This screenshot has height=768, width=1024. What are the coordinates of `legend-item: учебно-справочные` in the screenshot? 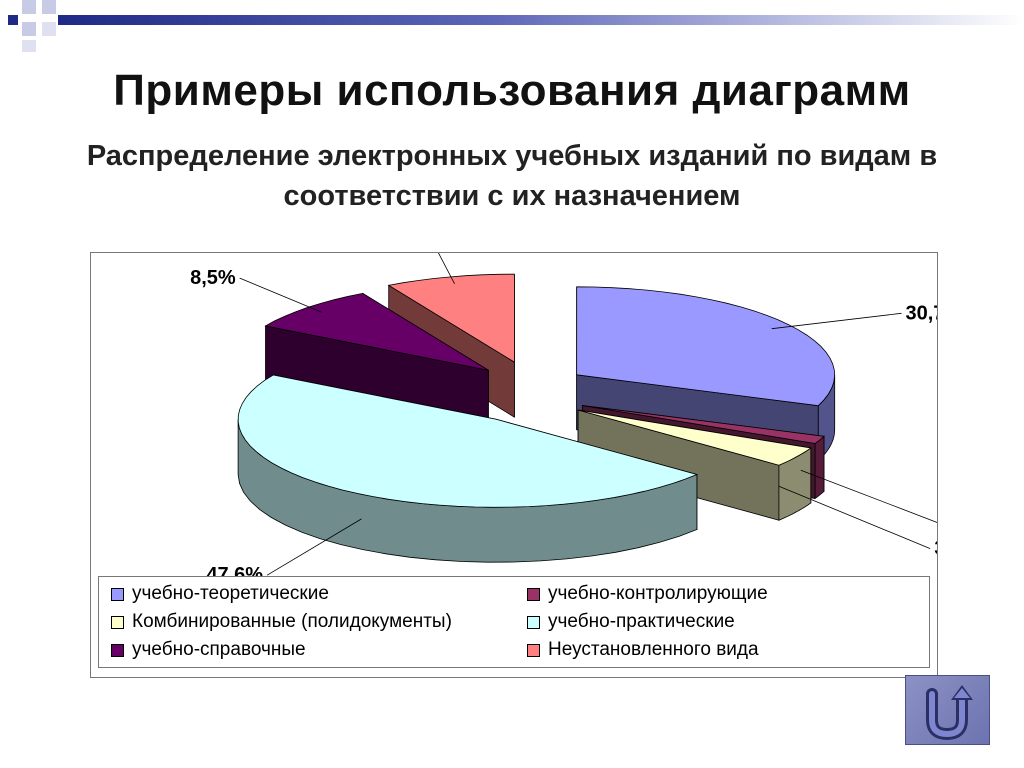 It's located at (208, 650).